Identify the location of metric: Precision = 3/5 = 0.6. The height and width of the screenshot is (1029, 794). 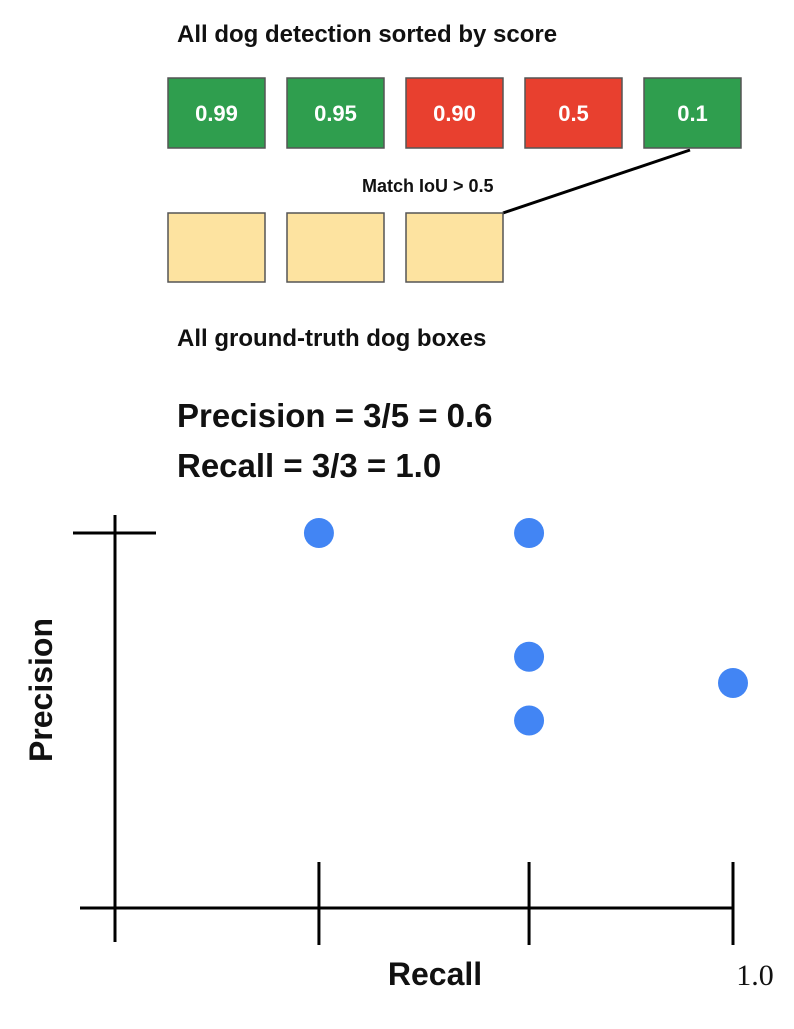
(335, 415).